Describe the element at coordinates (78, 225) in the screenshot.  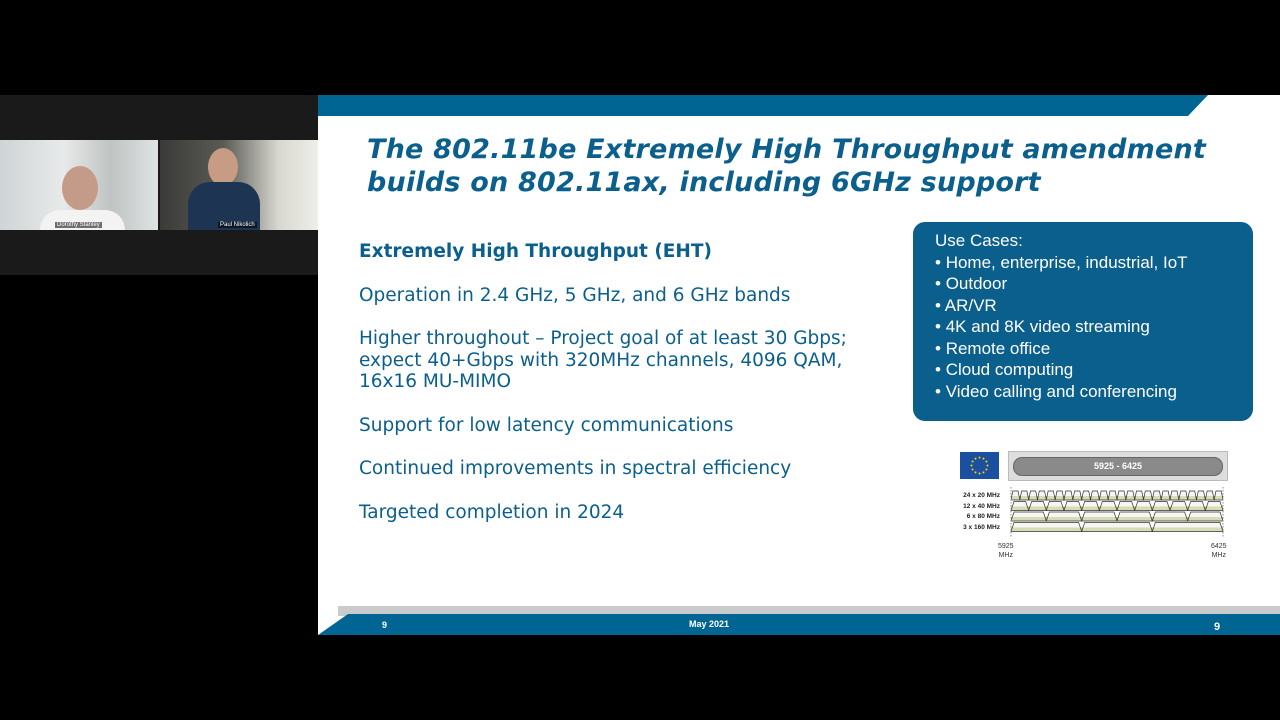
I see `participant-name: Dorothy Stanley` at that location.